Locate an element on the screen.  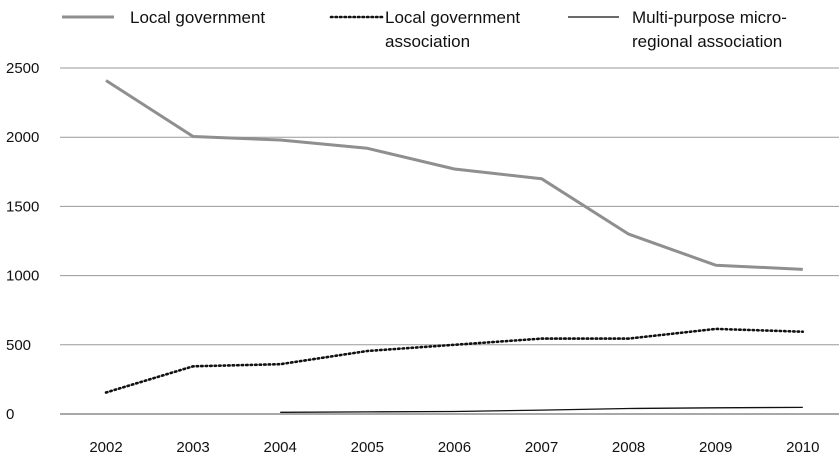
legend-label: Multi-purpose micro-regional association is located at coordinates (709, 29).